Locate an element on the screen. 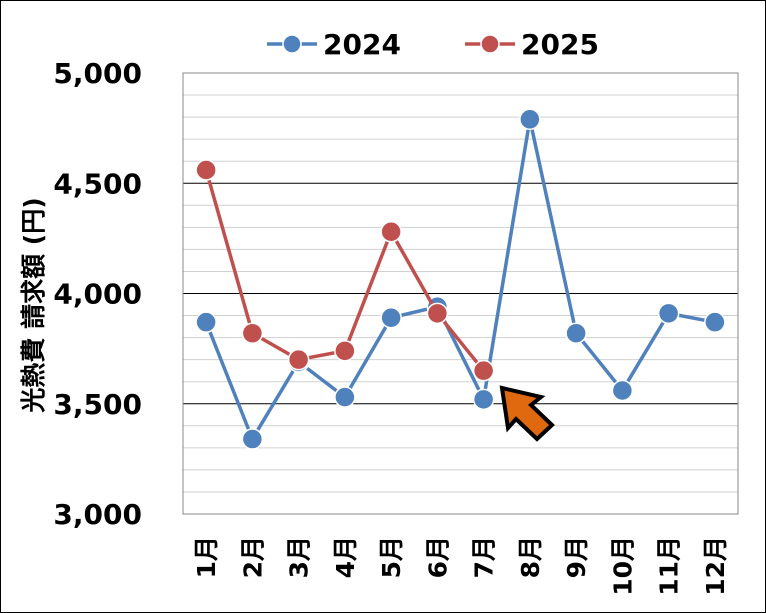 This screenshot has width=766, height=613. y-tick-label: 3,000 is located at coordinates (97, 514).